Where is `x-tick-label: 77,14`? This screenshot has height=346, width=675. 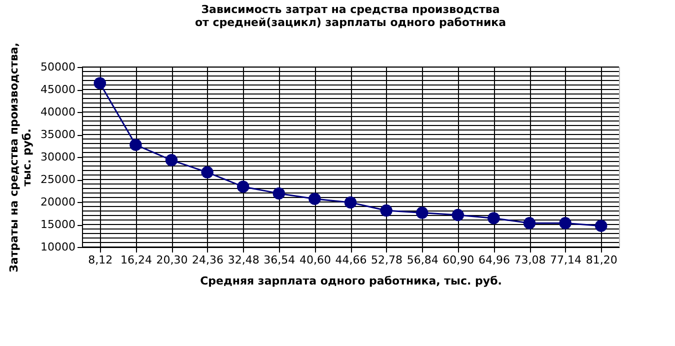 x-tick-label: 77,14 is located at coordinates (566, 260).